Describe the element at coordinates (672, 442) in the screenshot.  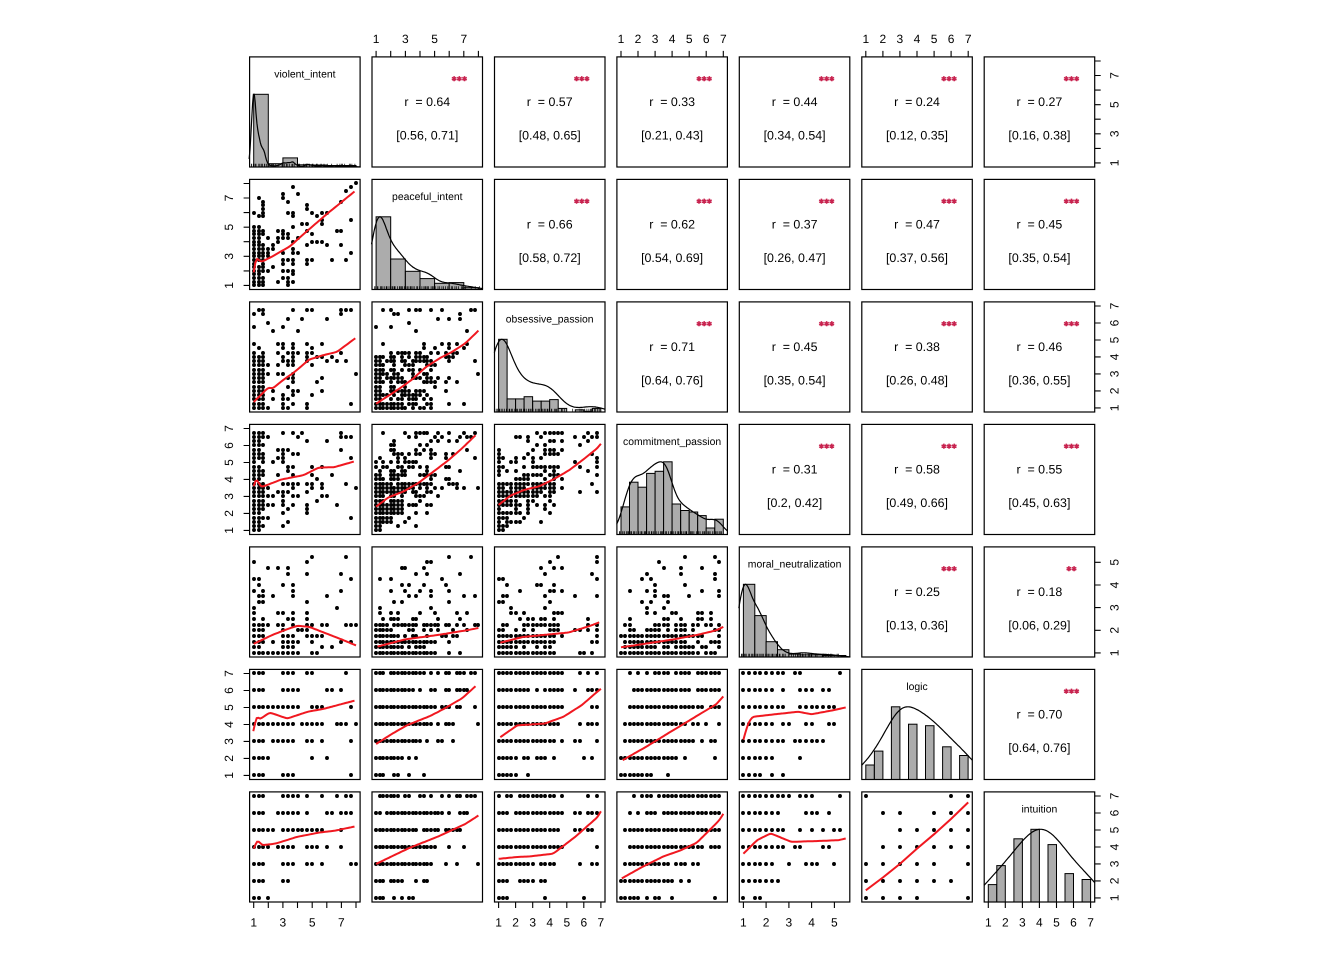
I see `svg-text: commitment_passion` at that location.